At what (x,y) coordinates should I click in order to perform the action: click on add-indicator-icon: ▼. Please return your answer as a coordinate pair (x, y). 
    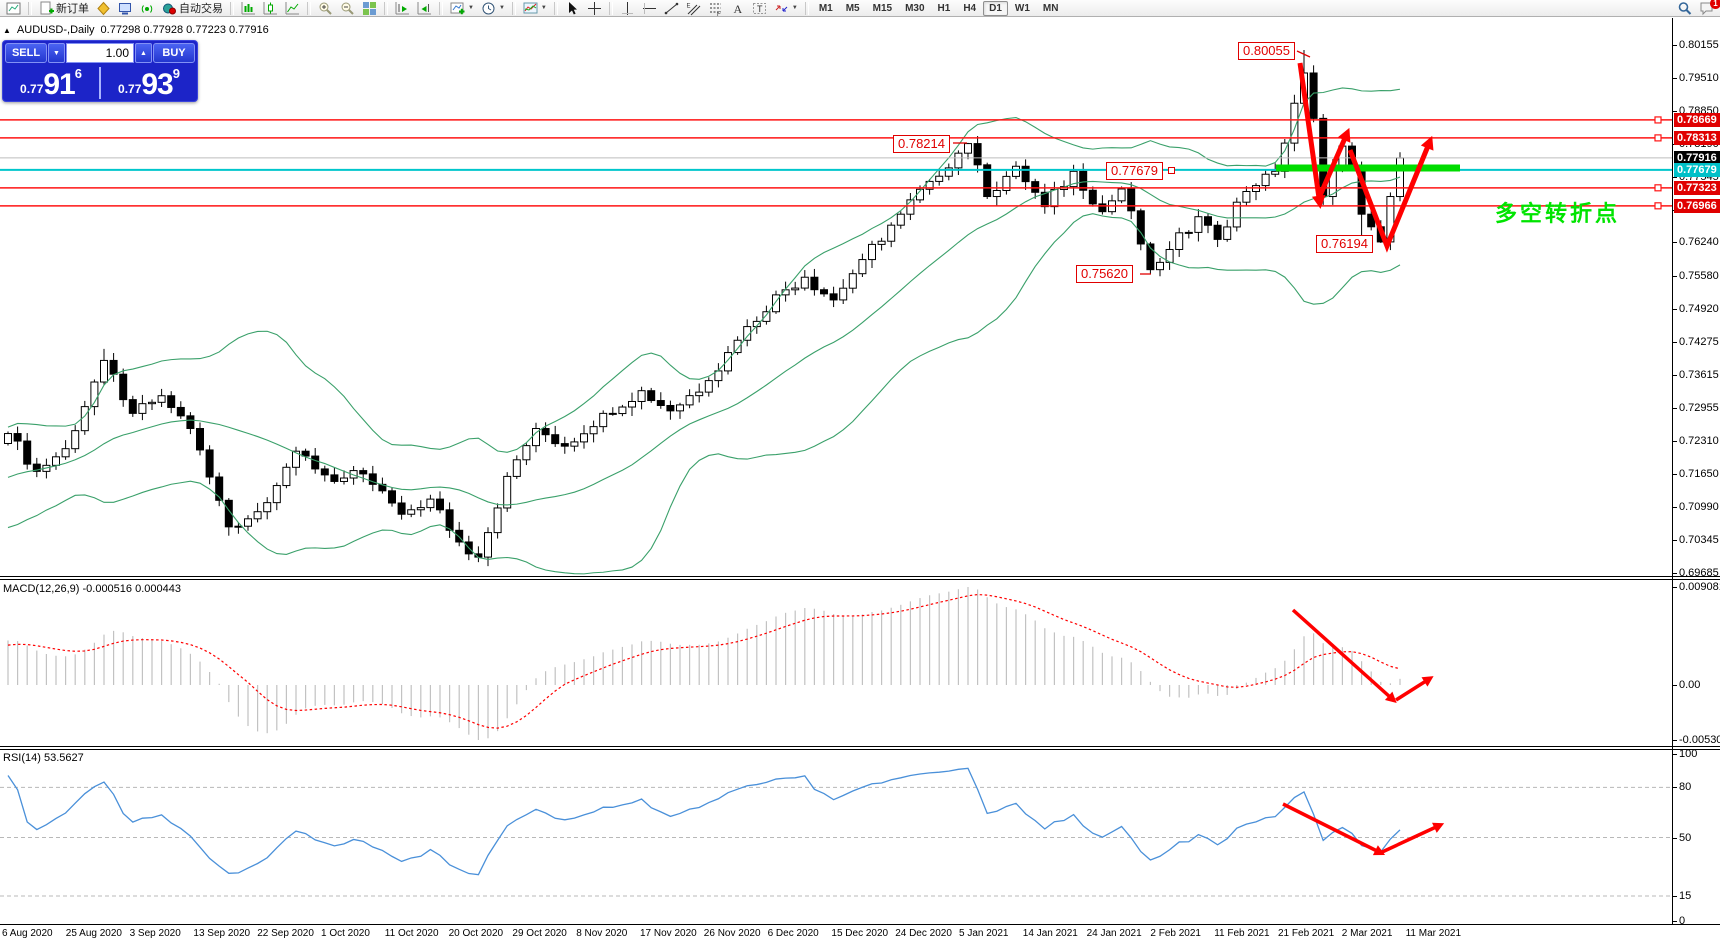
    Looking at the image, I should click on (462, 8).